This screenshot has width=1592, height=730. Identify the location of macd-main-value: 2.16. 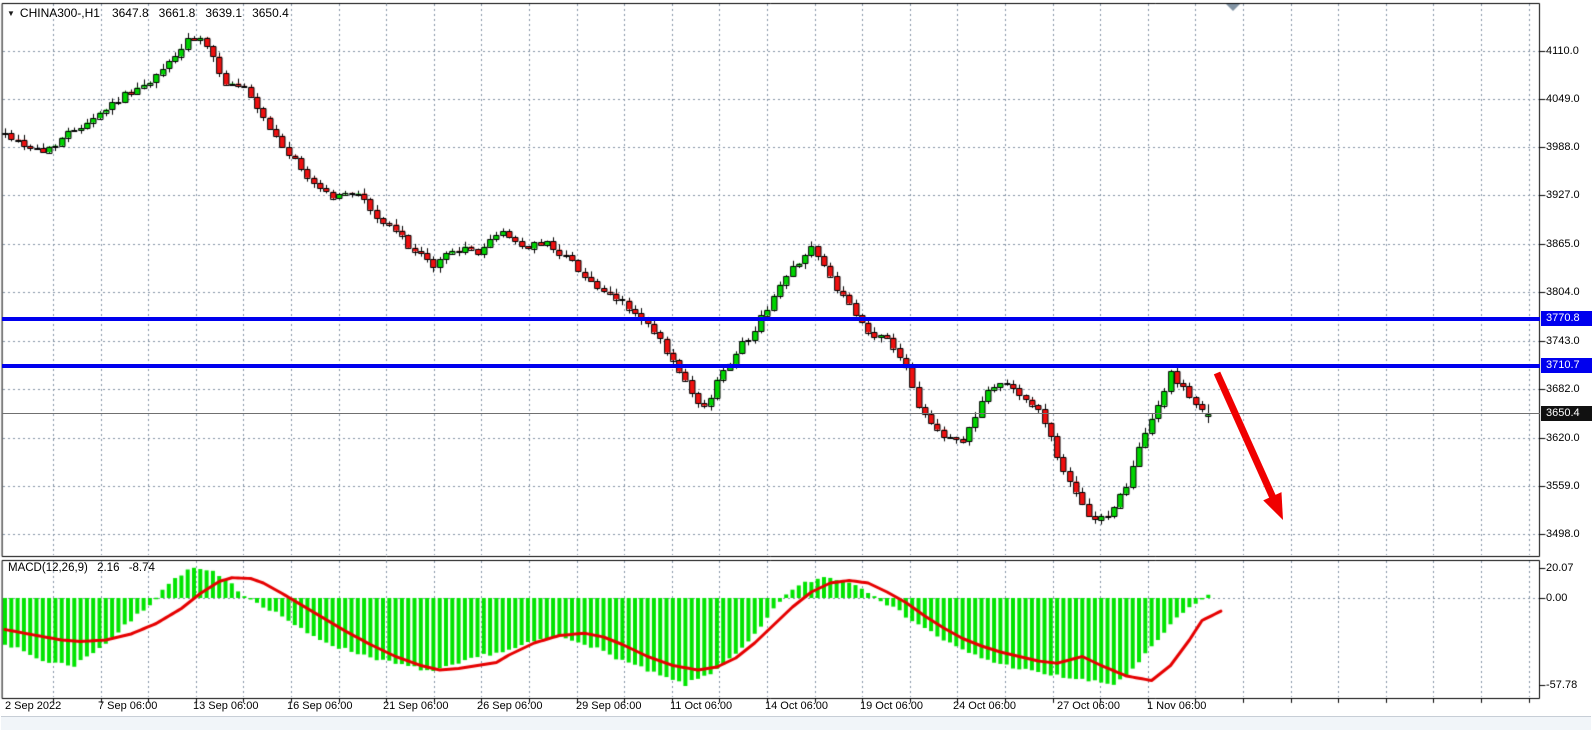
(108, 568).